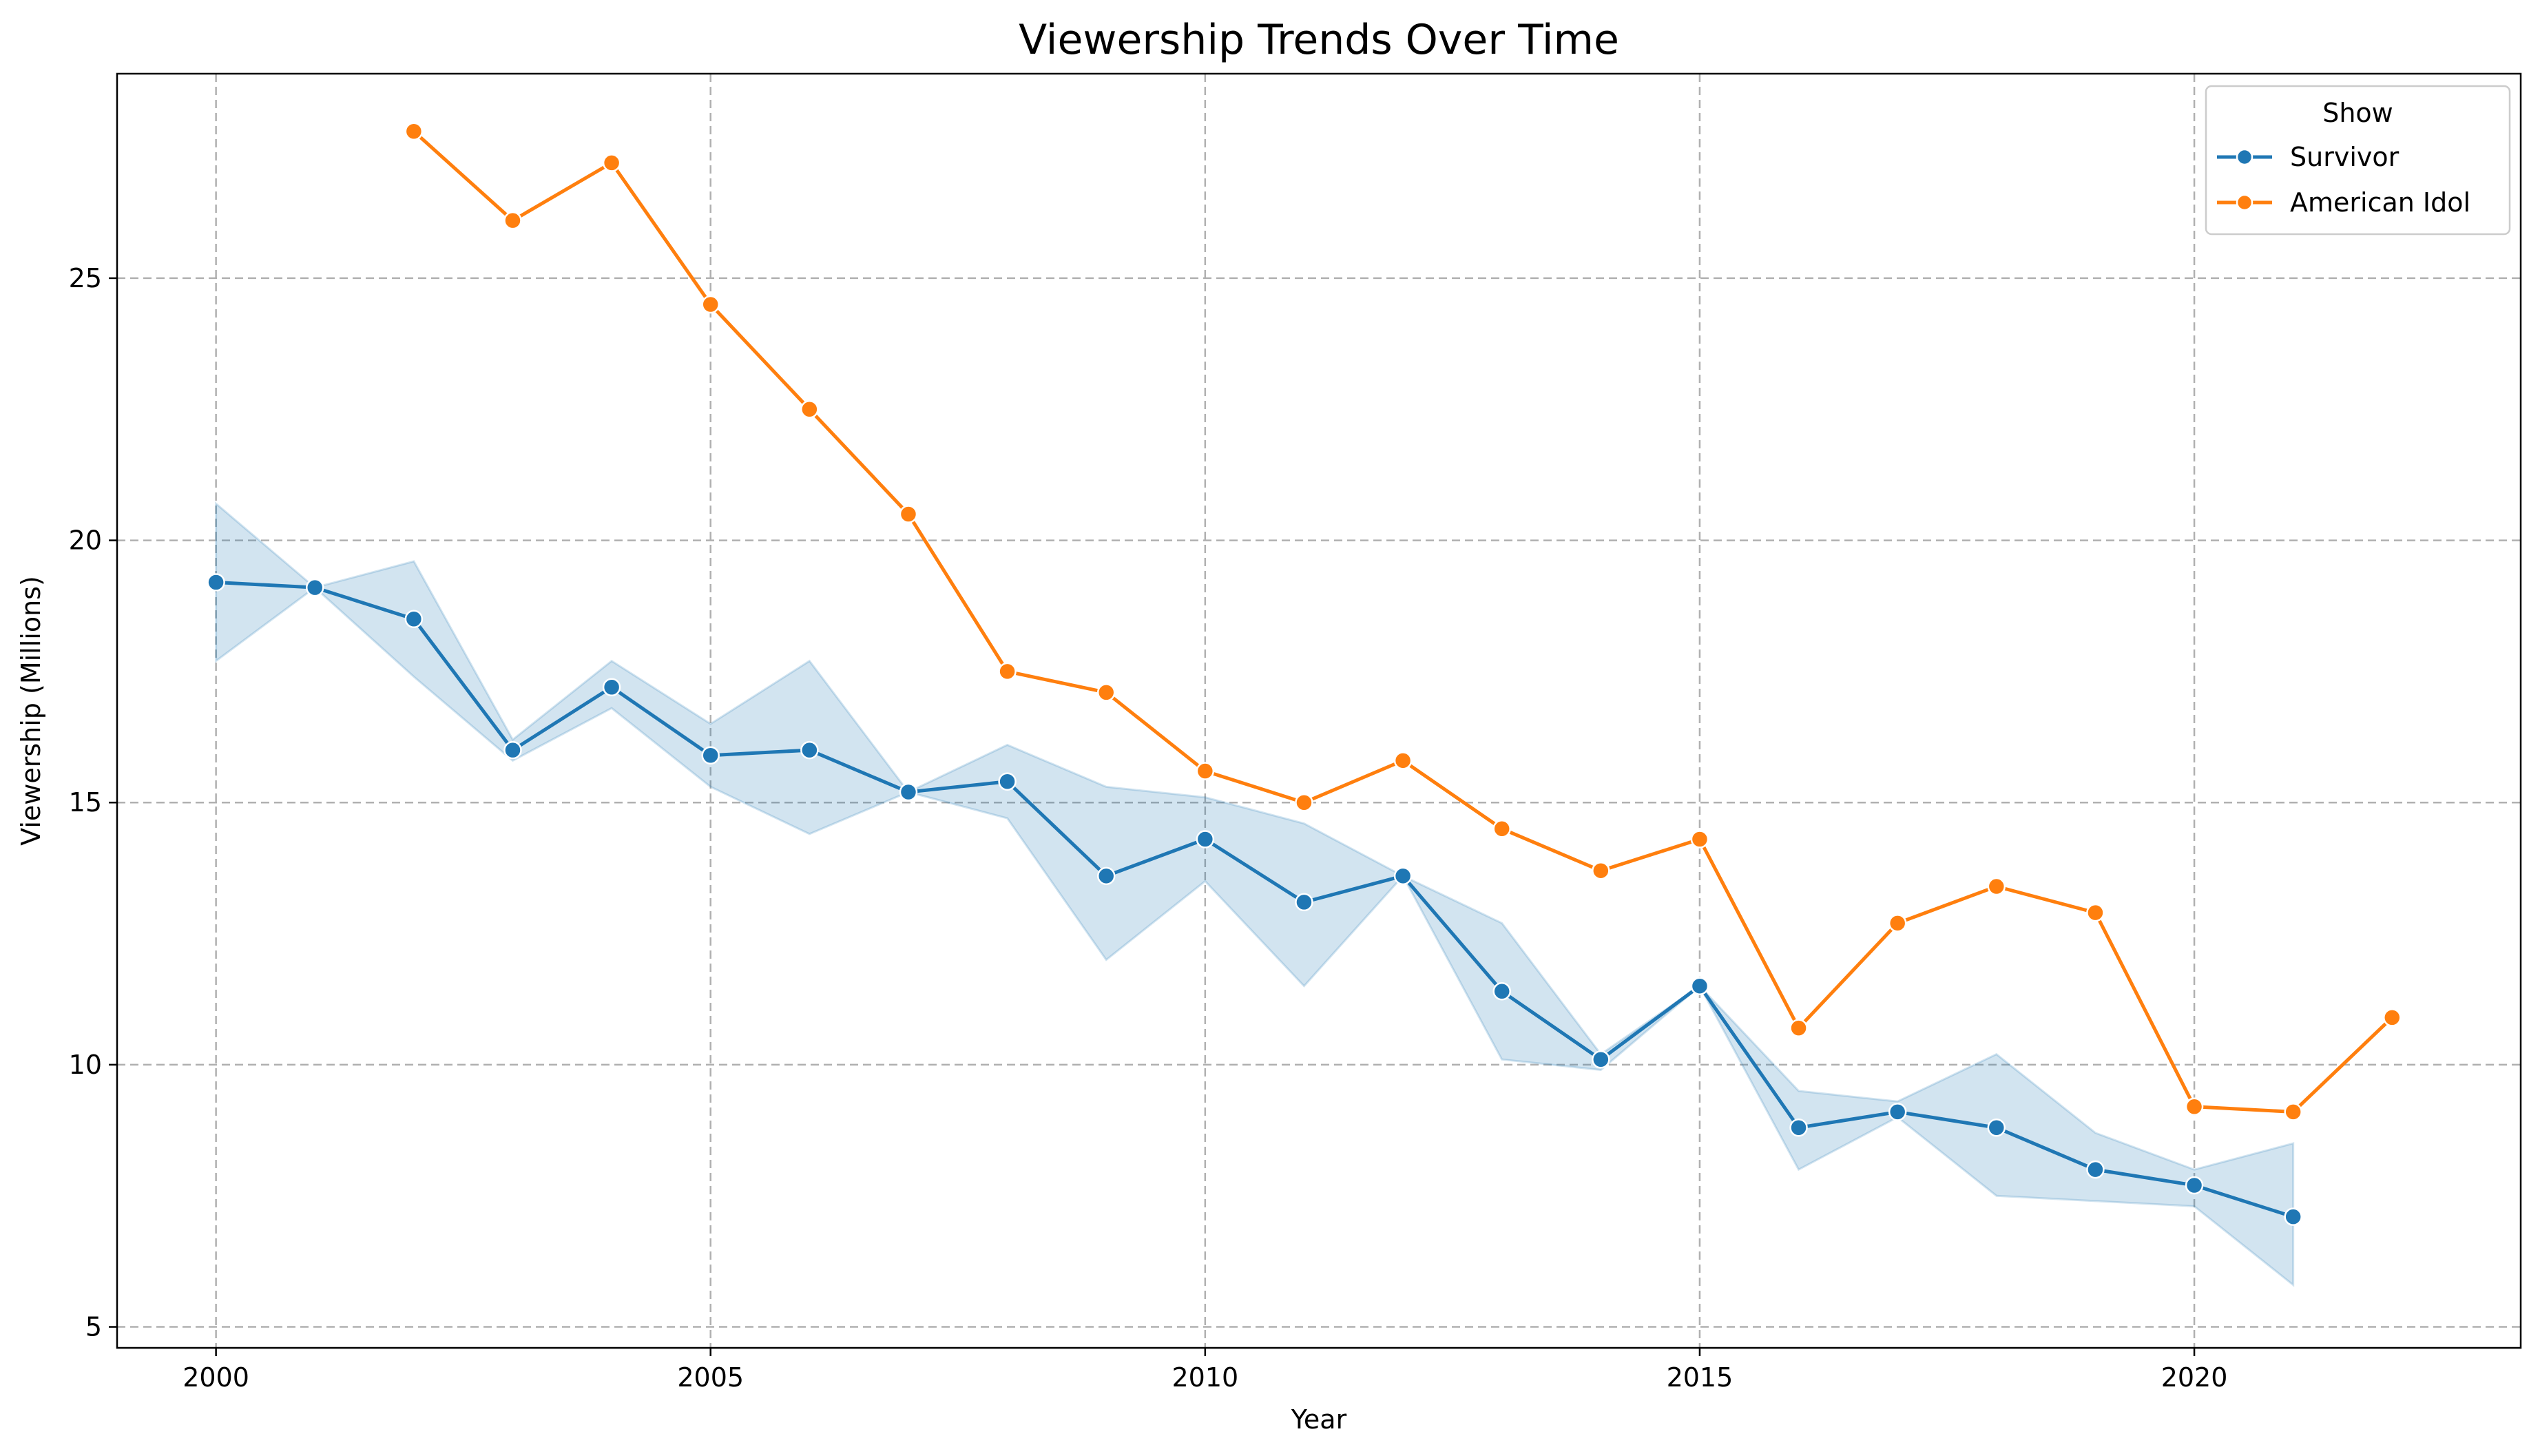  Describe the element at coordinates (1319, 40) in the screenshot. I see `chart-title: Viewership Trends Over Time` at that location.